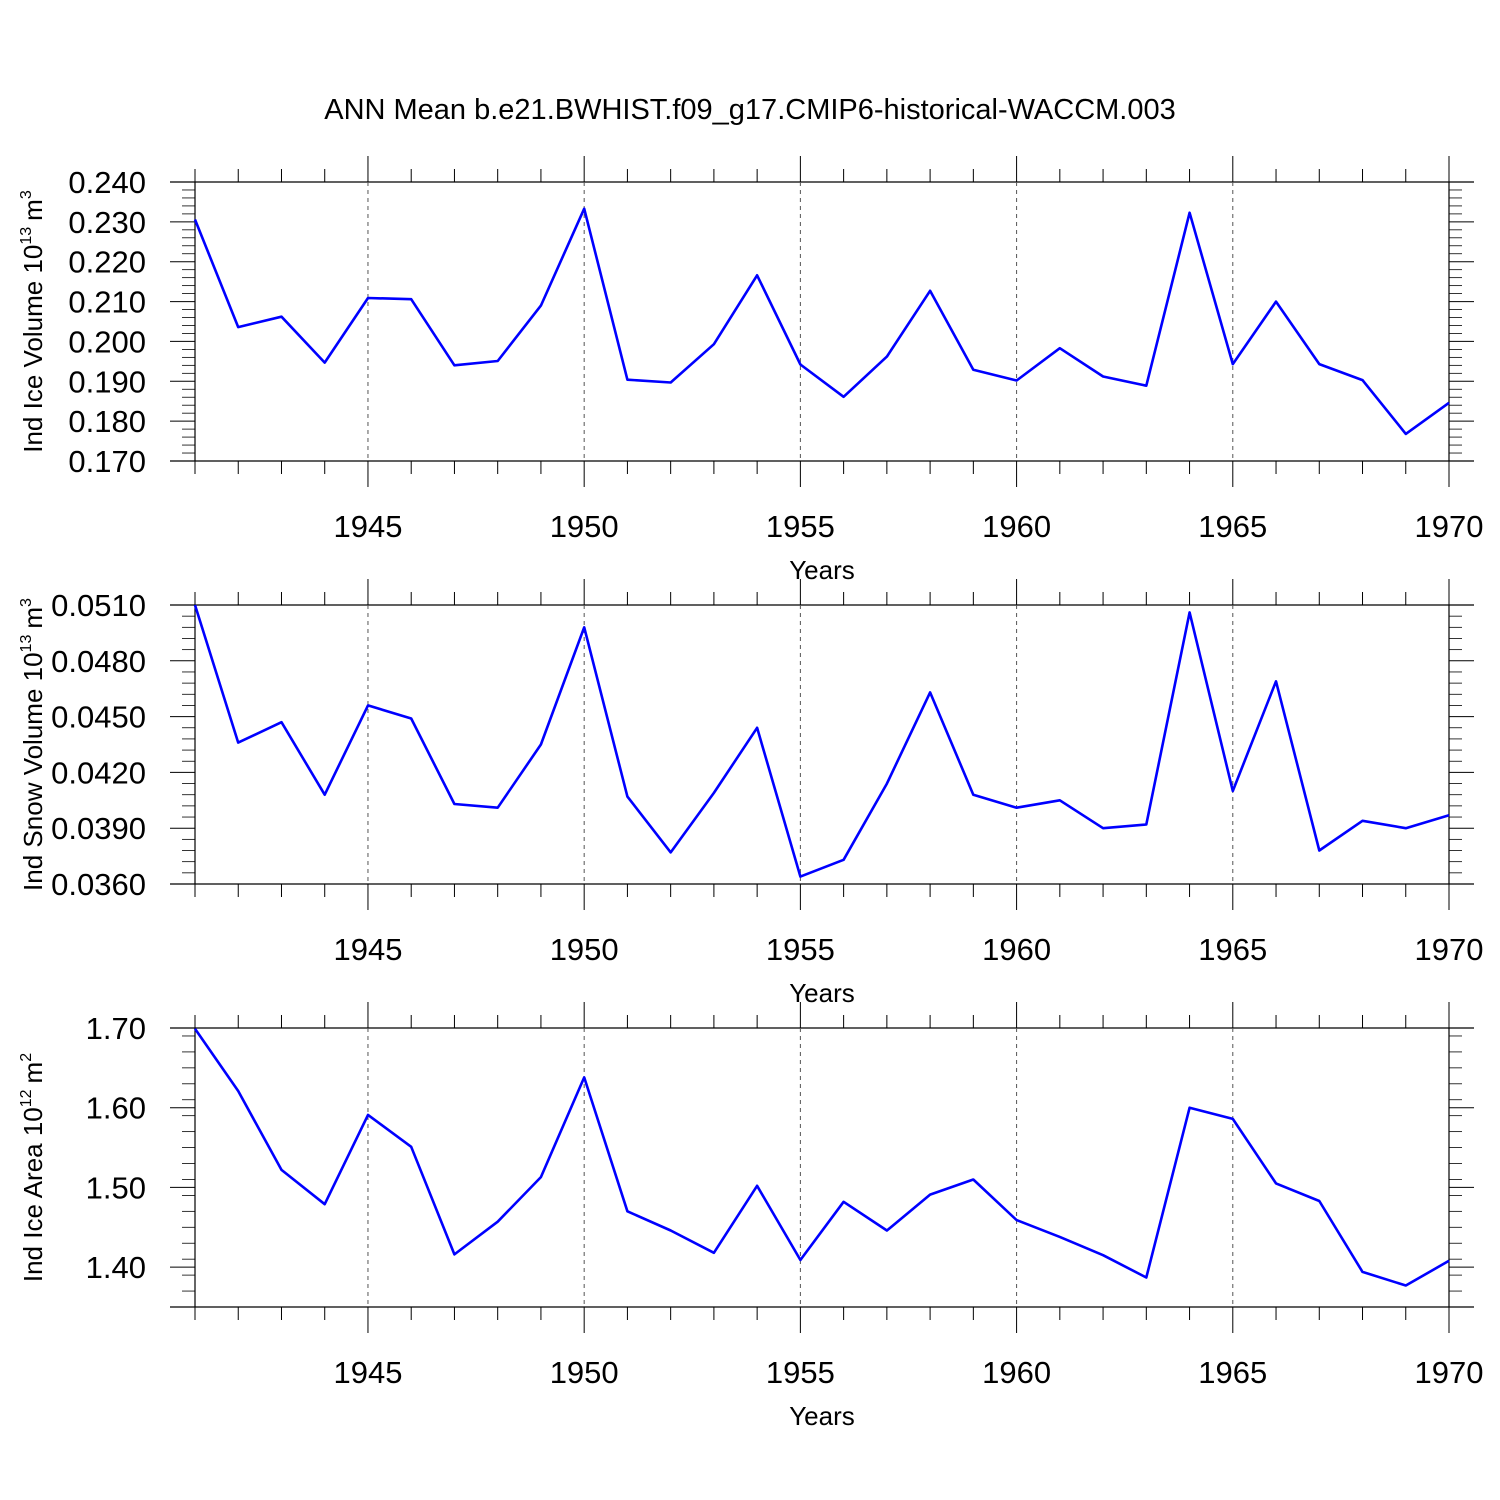  I want to click on y-tick-label: 0.240, so click(107, 182).